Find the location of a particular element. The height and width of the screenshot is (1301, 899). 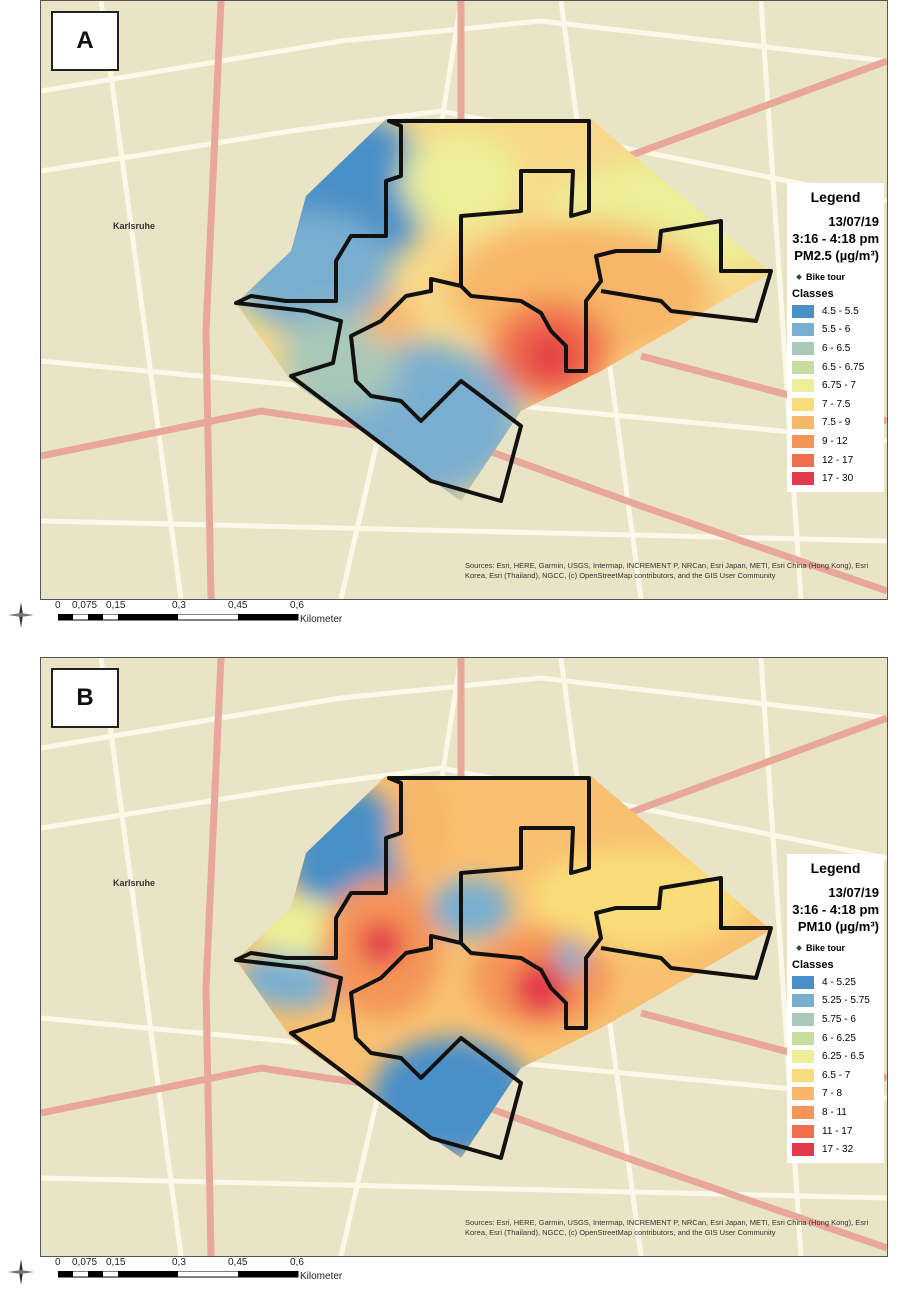

legend-class-item: 6.5 - 7 is located at coordinates (835, 1075).